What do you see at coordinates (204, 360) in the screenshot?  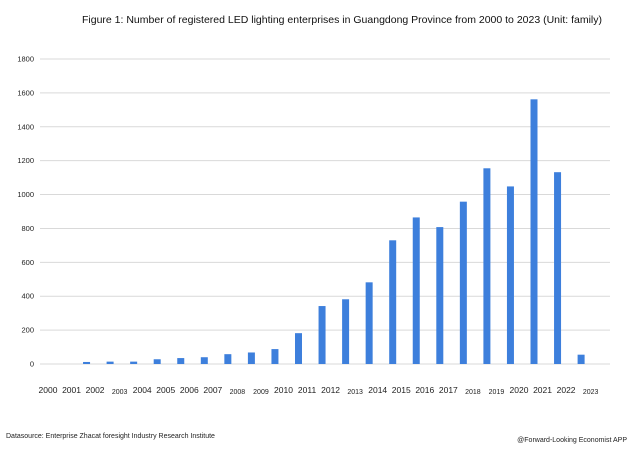 I see `bar-2006` at bounding box center [204, 360].